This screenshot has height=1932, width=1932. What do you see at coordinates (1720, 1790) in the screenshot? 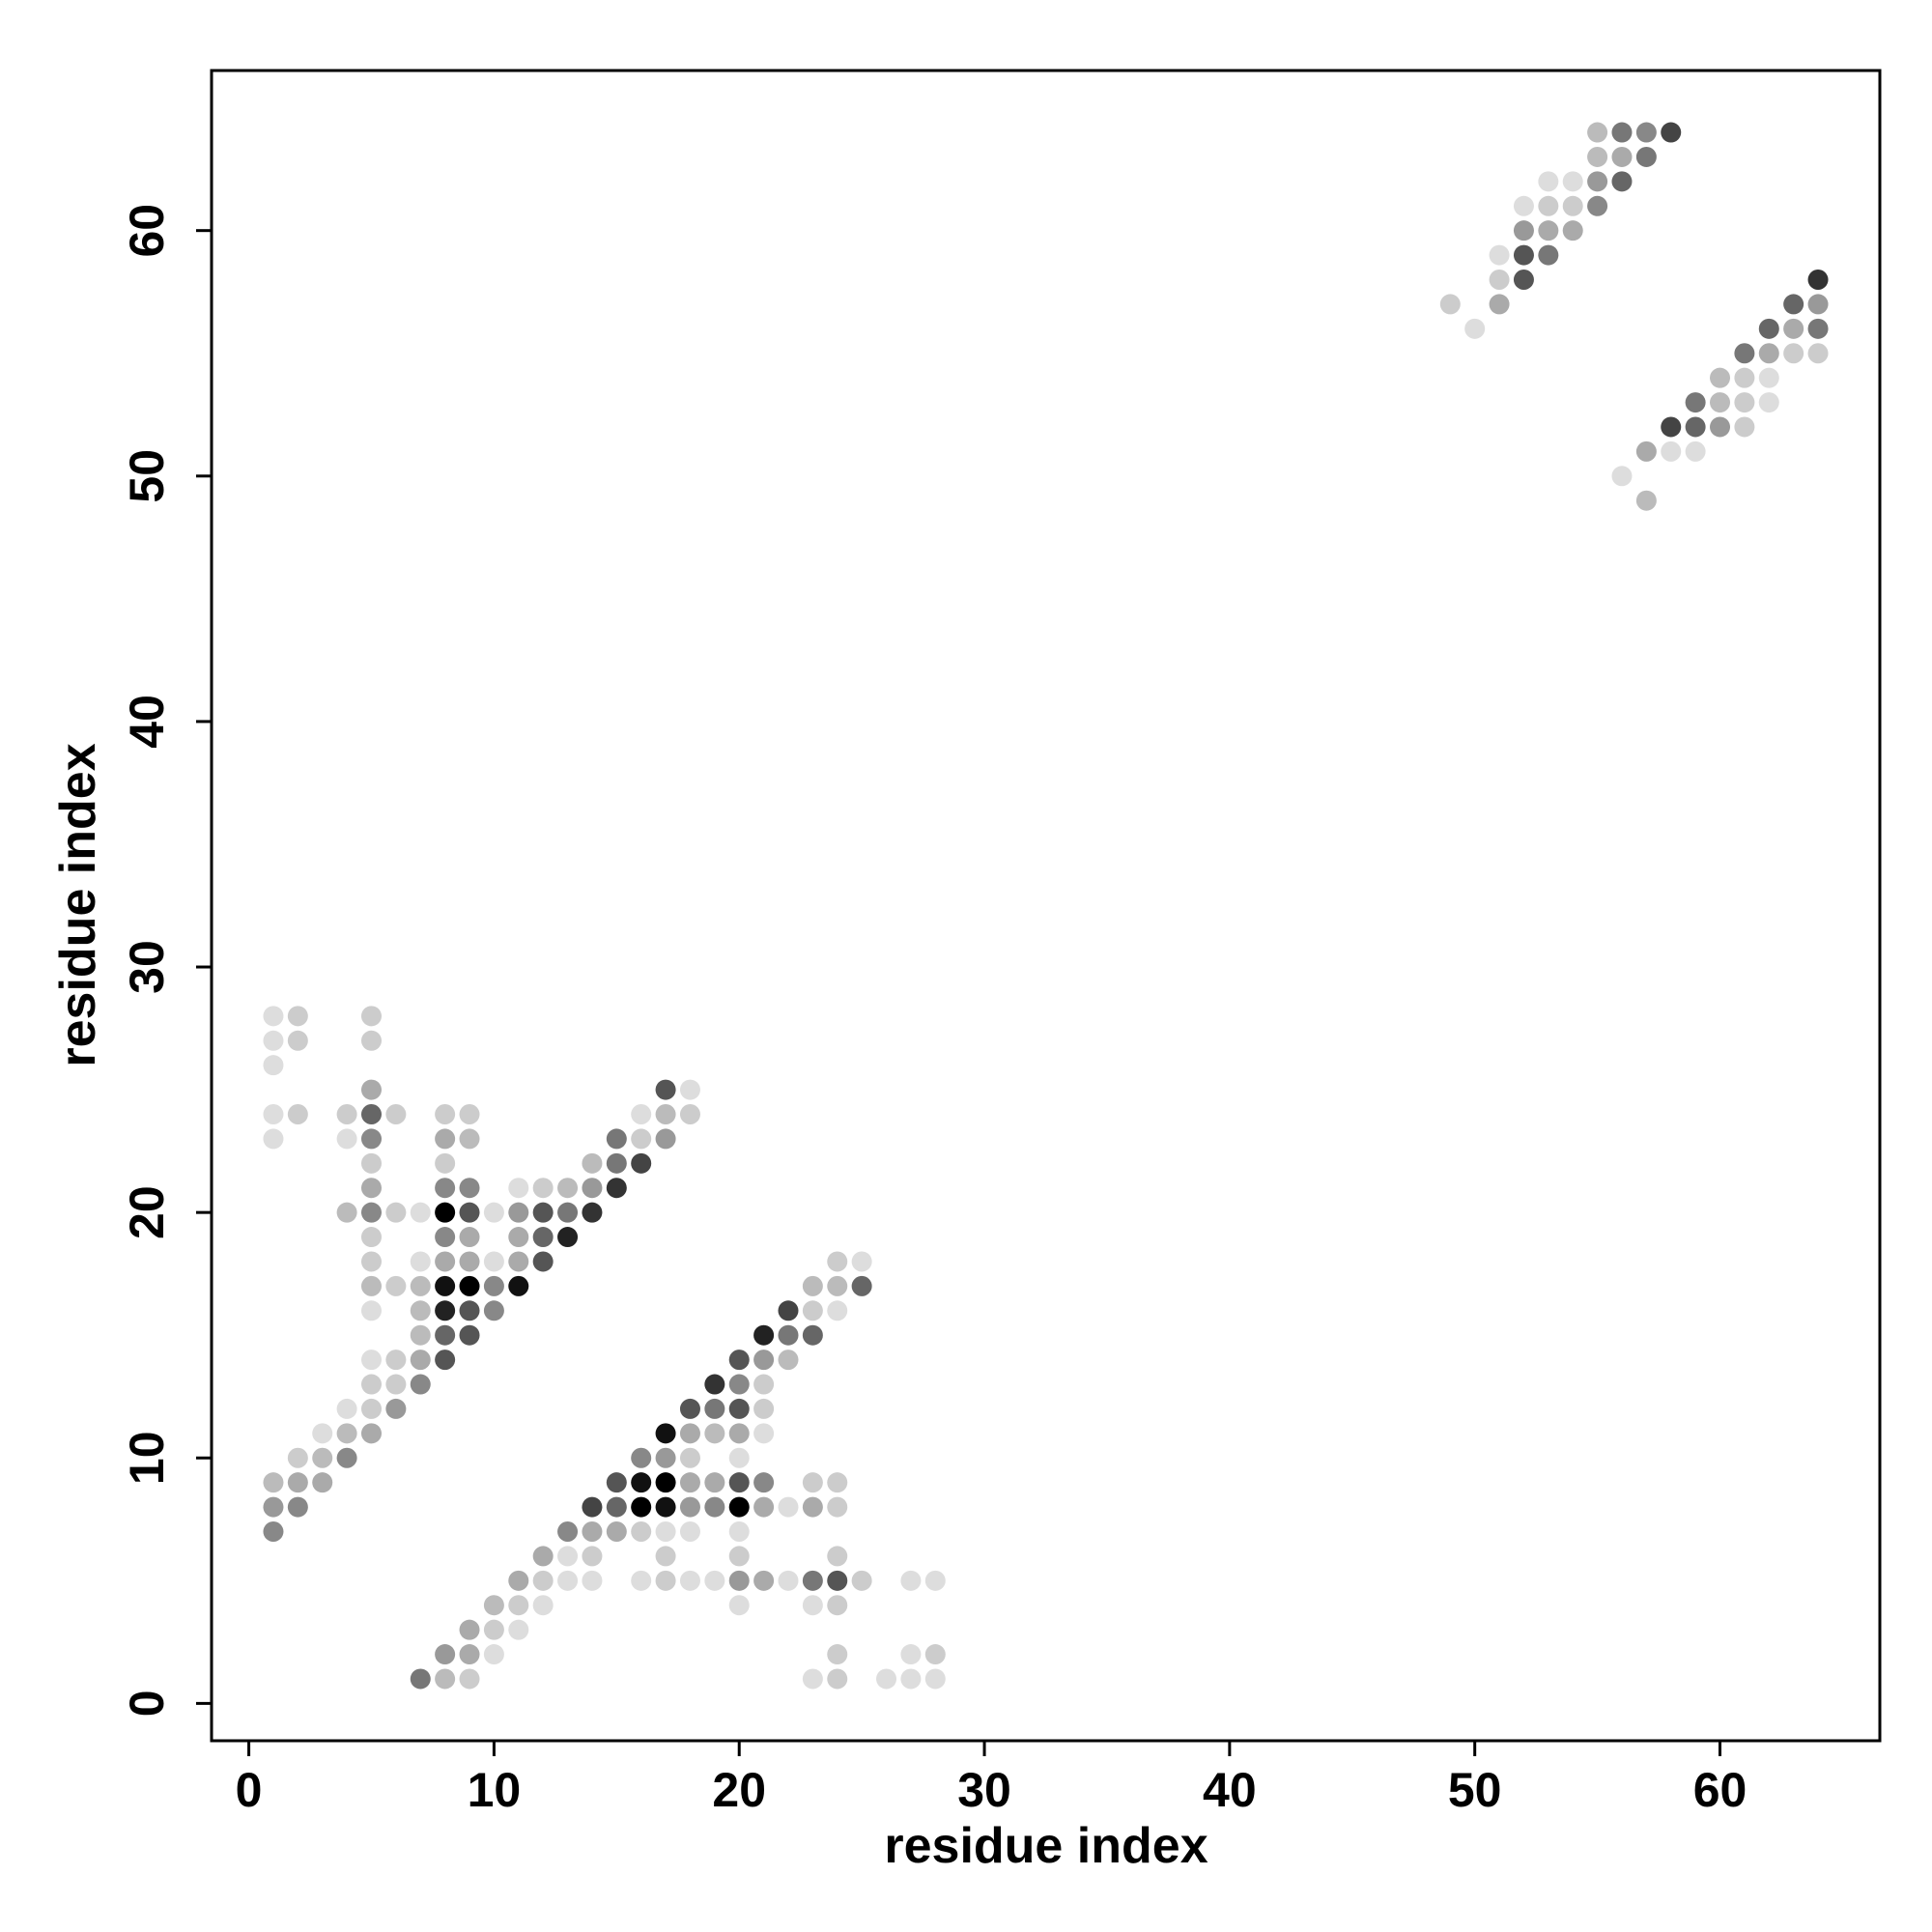
I see `x-tick-label: 60` at bounding box center [1720, 1790].